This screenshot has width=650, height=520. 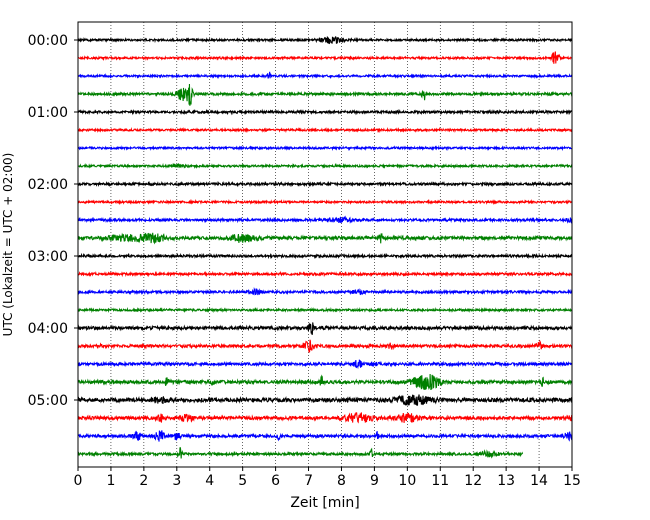 I want to click on x-tick-label-2: 2, so click(x=143, y=481).